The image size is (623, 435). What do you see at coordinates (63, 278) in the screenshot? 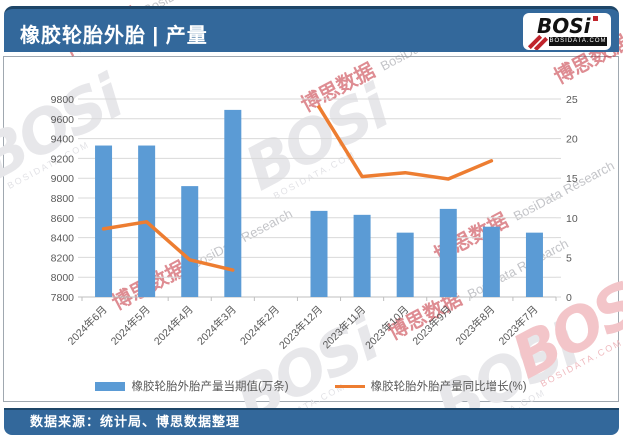
I see `svg-text: 8000` at bounding box center [63, 278].